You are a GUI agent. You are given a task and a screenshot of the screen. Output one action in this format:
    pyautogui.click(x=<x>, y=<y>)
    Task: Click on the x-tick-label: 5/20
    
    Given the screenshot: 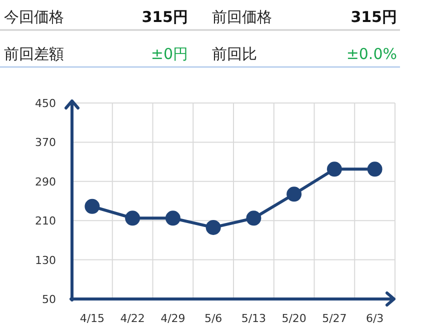 What is the action you would take?
    pyautogui.click(x=294, y=318)
    